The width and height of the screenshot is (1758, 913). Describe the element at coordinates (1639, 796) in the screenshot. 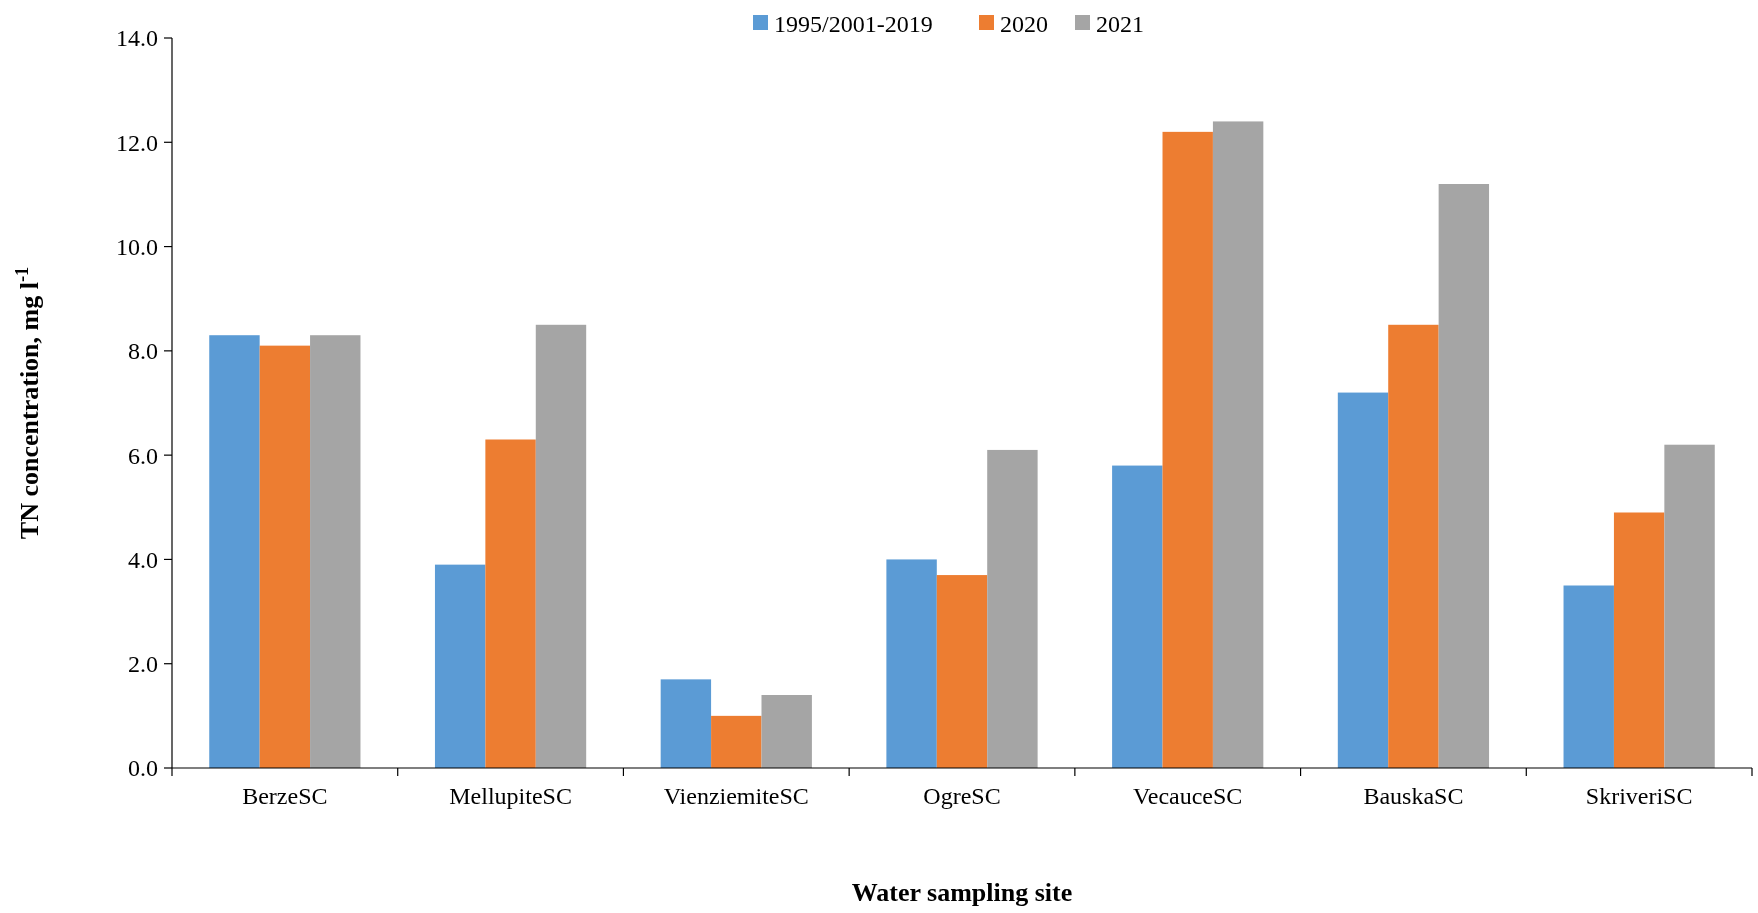

I see `x-tick-label: SkriveriSC` at that location.